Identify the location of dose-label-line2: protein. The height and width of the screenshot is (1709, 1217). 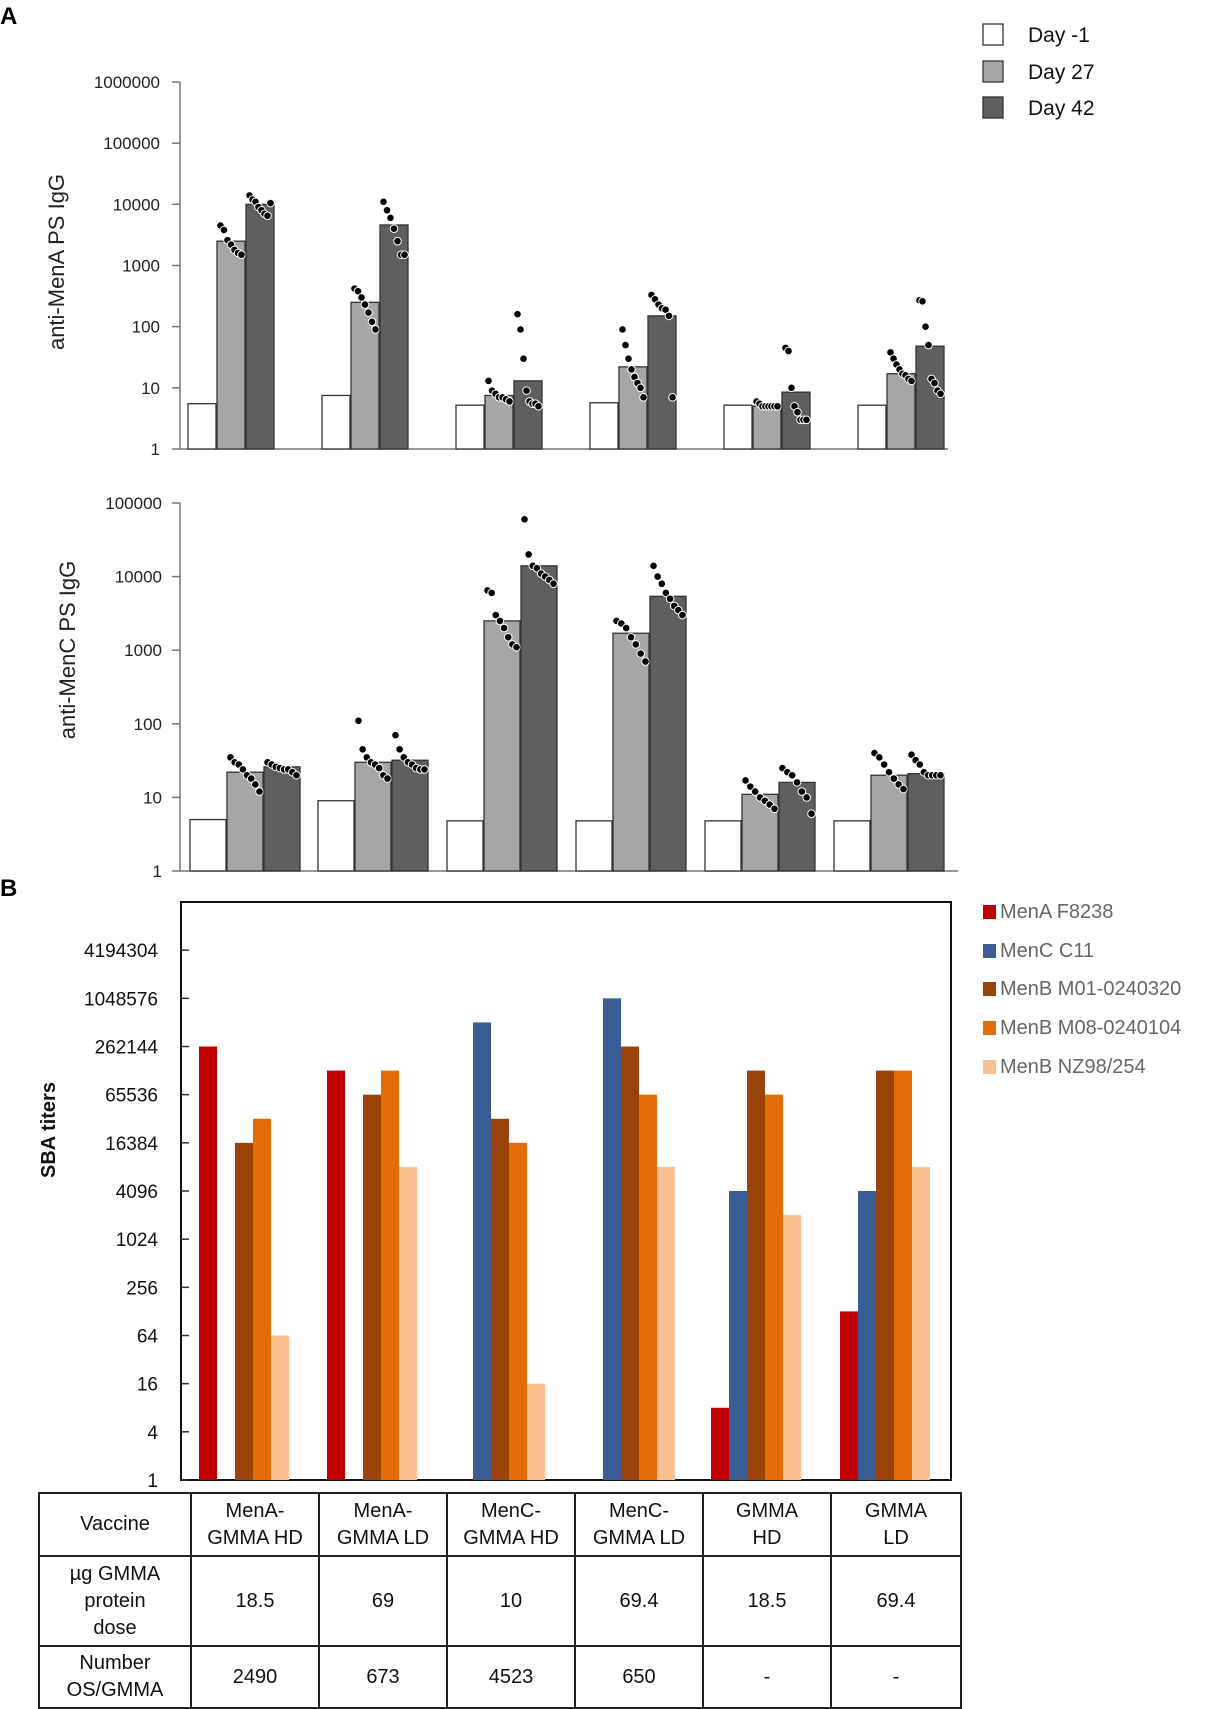
(115, 1600).